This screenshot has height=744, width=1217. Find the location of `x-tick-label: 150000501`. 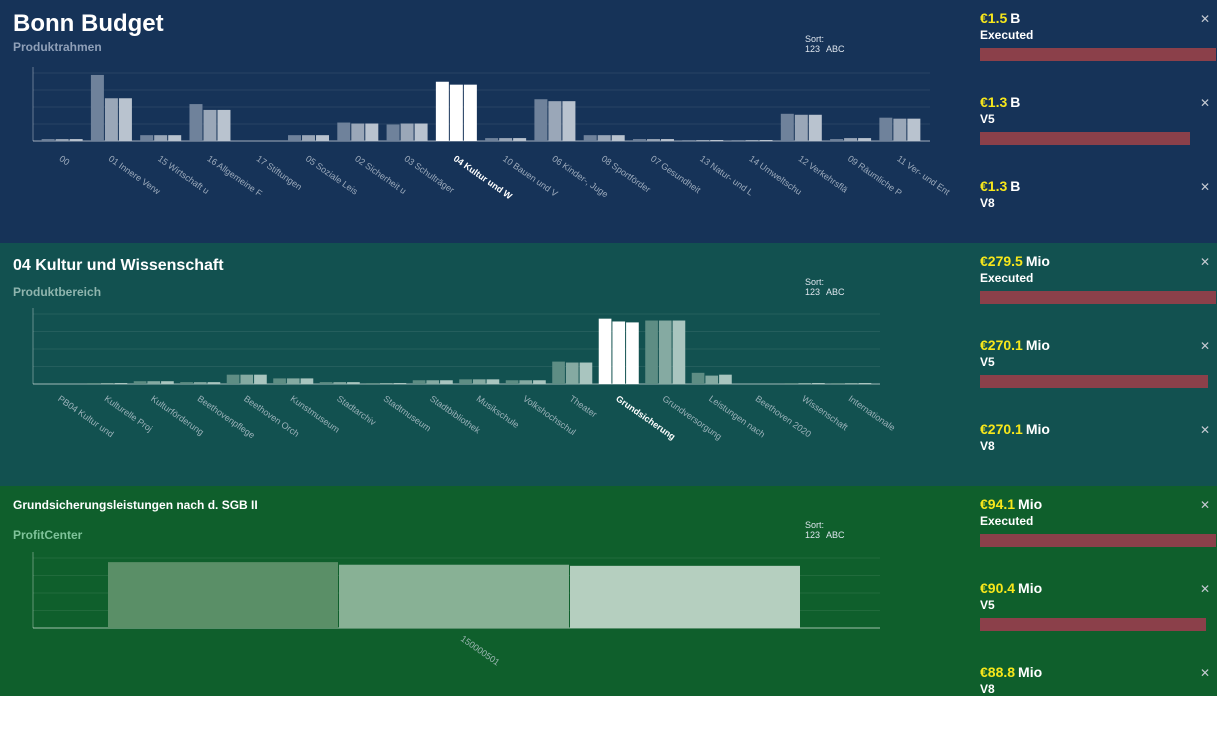

x-tick-label: 150000501 is located at coordinates (480, 650).